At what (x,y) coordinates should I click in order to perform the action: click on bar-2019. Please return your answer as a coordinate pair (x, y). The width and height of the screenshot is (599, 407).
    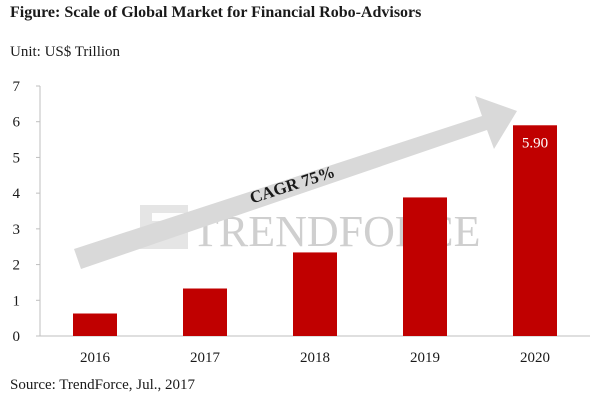
    Looking at the image, I should click on (425, 266).